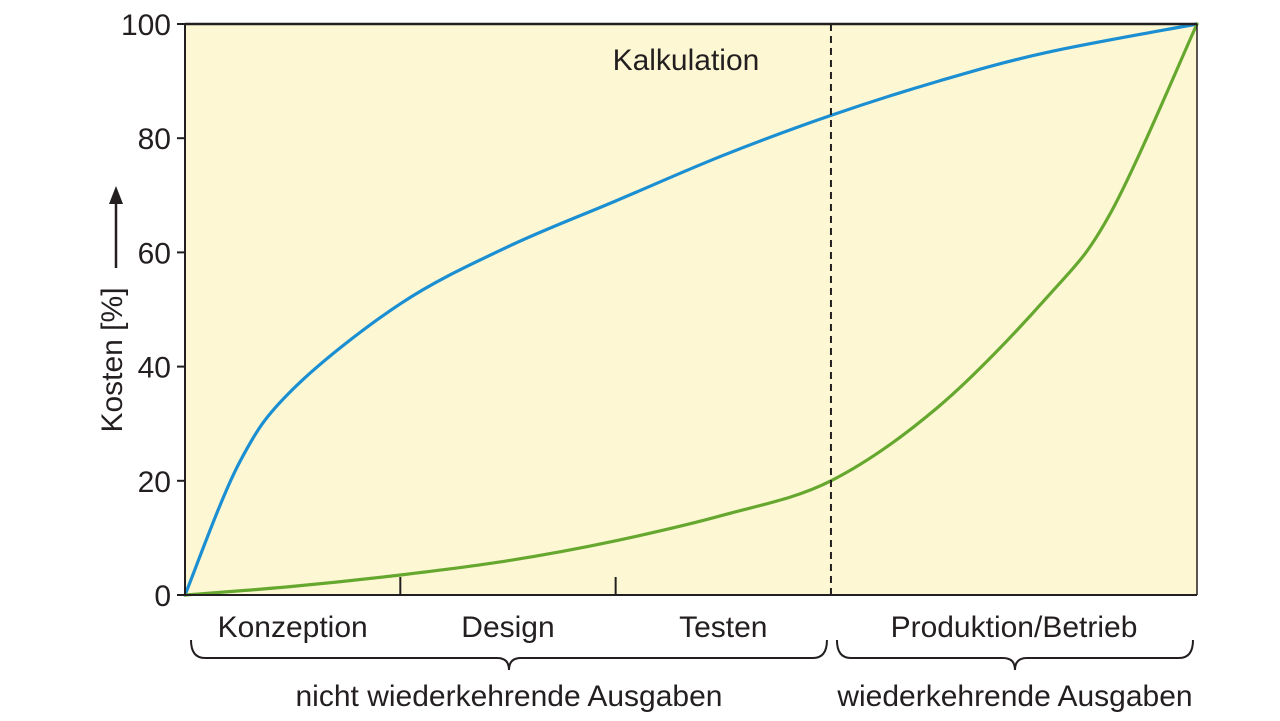 The image size is (1280, 721). I want to click on y-tick-label: 20, so click(154, 482).